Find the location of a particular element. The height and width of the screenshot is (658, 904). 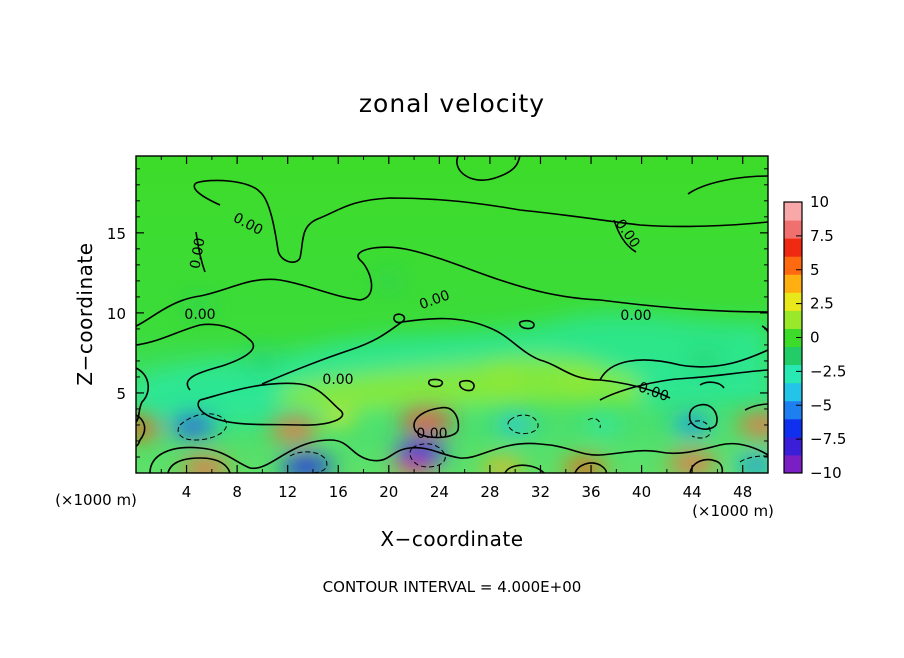

x-tick-label: 4 is located at coordinates (187, 492).